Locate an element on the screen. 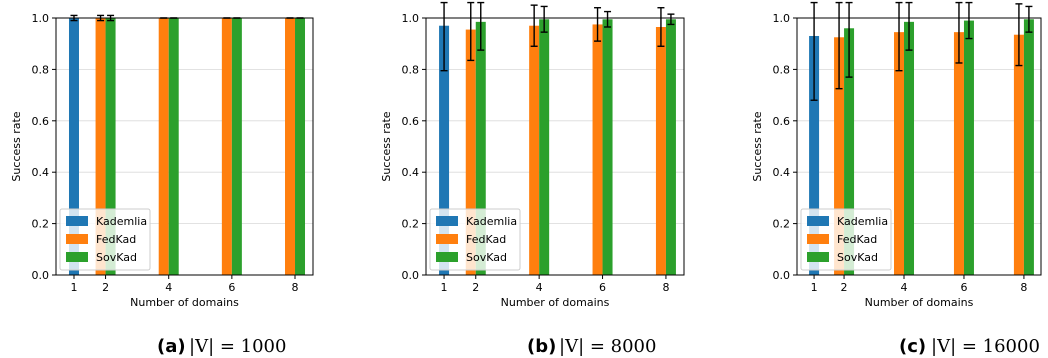  caption-label: (c) is located at coordinates (912, 346).